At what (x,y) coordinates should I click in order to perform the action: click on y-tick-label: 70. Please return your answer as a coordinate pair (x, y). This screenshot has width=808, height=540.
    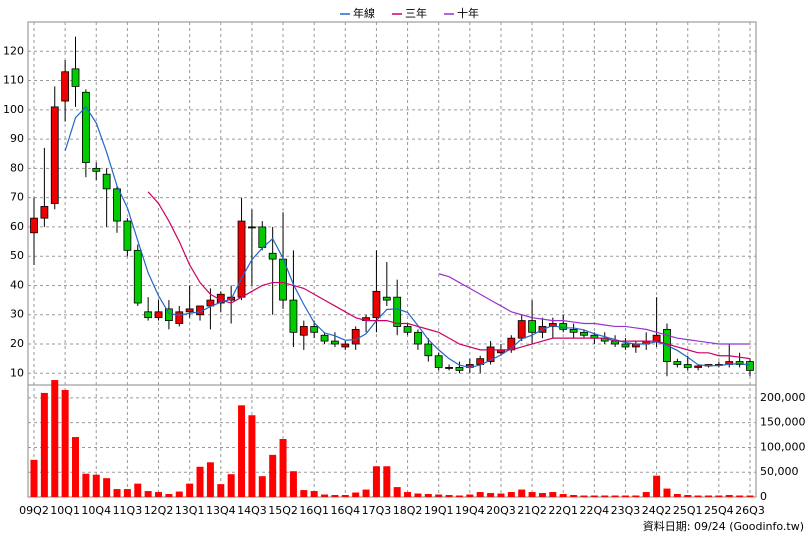
    Looking at the image, I should click on (17, 197).